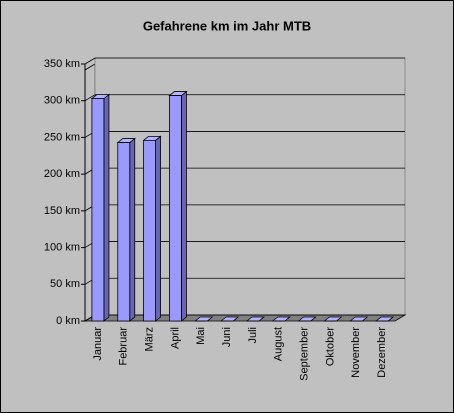  I want to click on y-tick-label: 100 km, so click(62, 247).